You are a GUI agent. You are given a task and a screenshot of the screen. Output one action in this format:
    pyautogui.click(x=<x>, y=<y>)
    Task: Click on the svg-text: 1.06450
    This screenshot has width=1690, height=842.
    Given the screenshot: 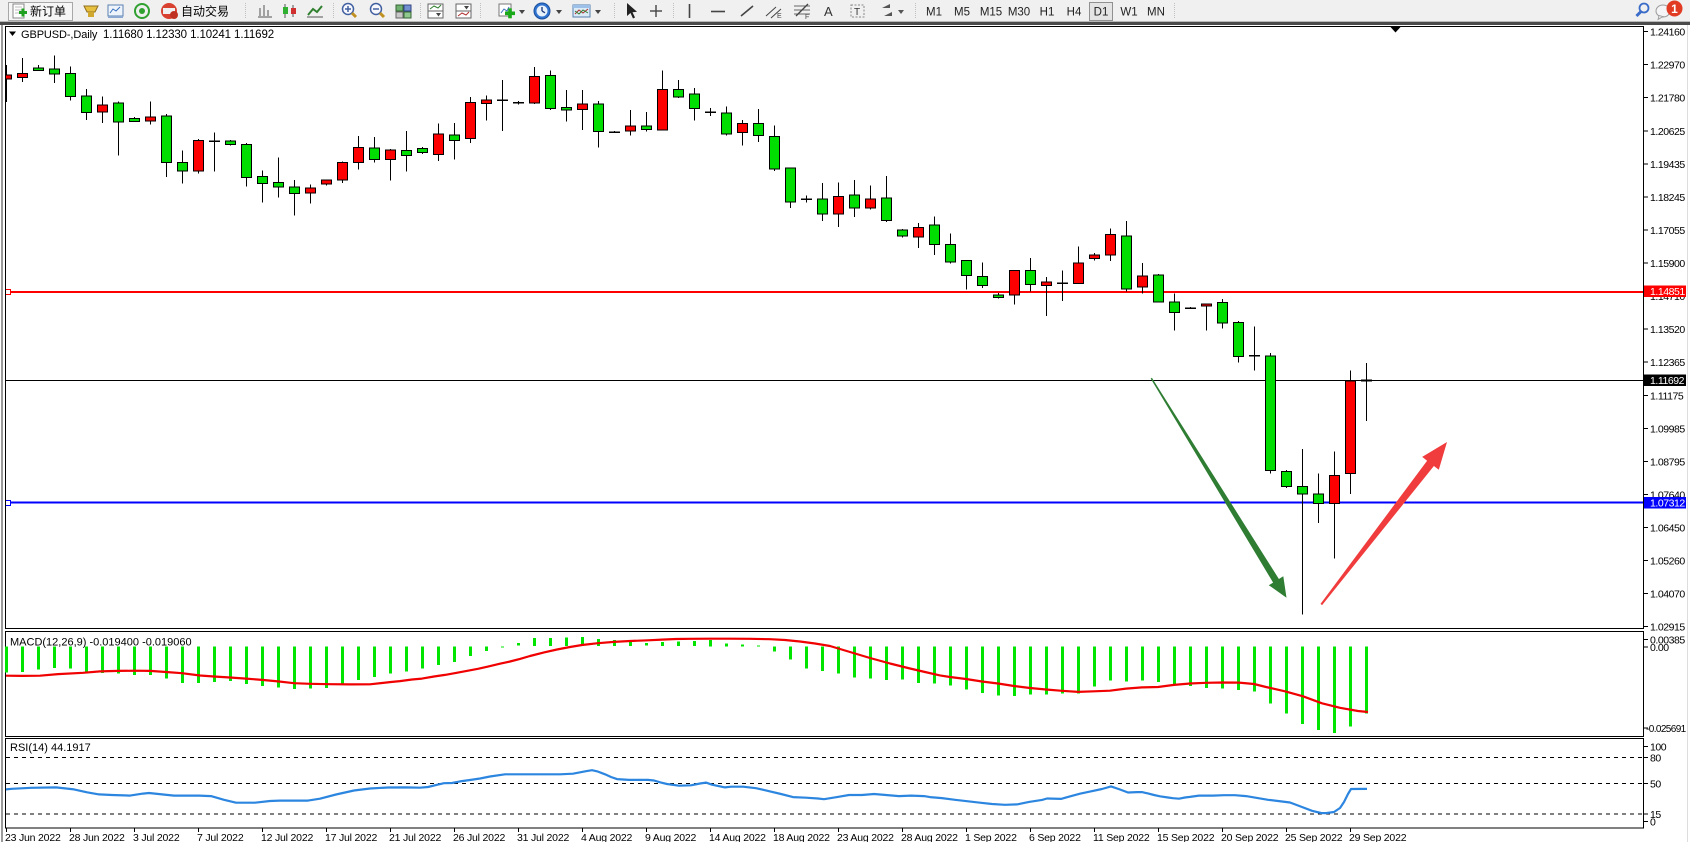 What is the action you would take?
    pyautogui.click(x=1667, y=529)
    